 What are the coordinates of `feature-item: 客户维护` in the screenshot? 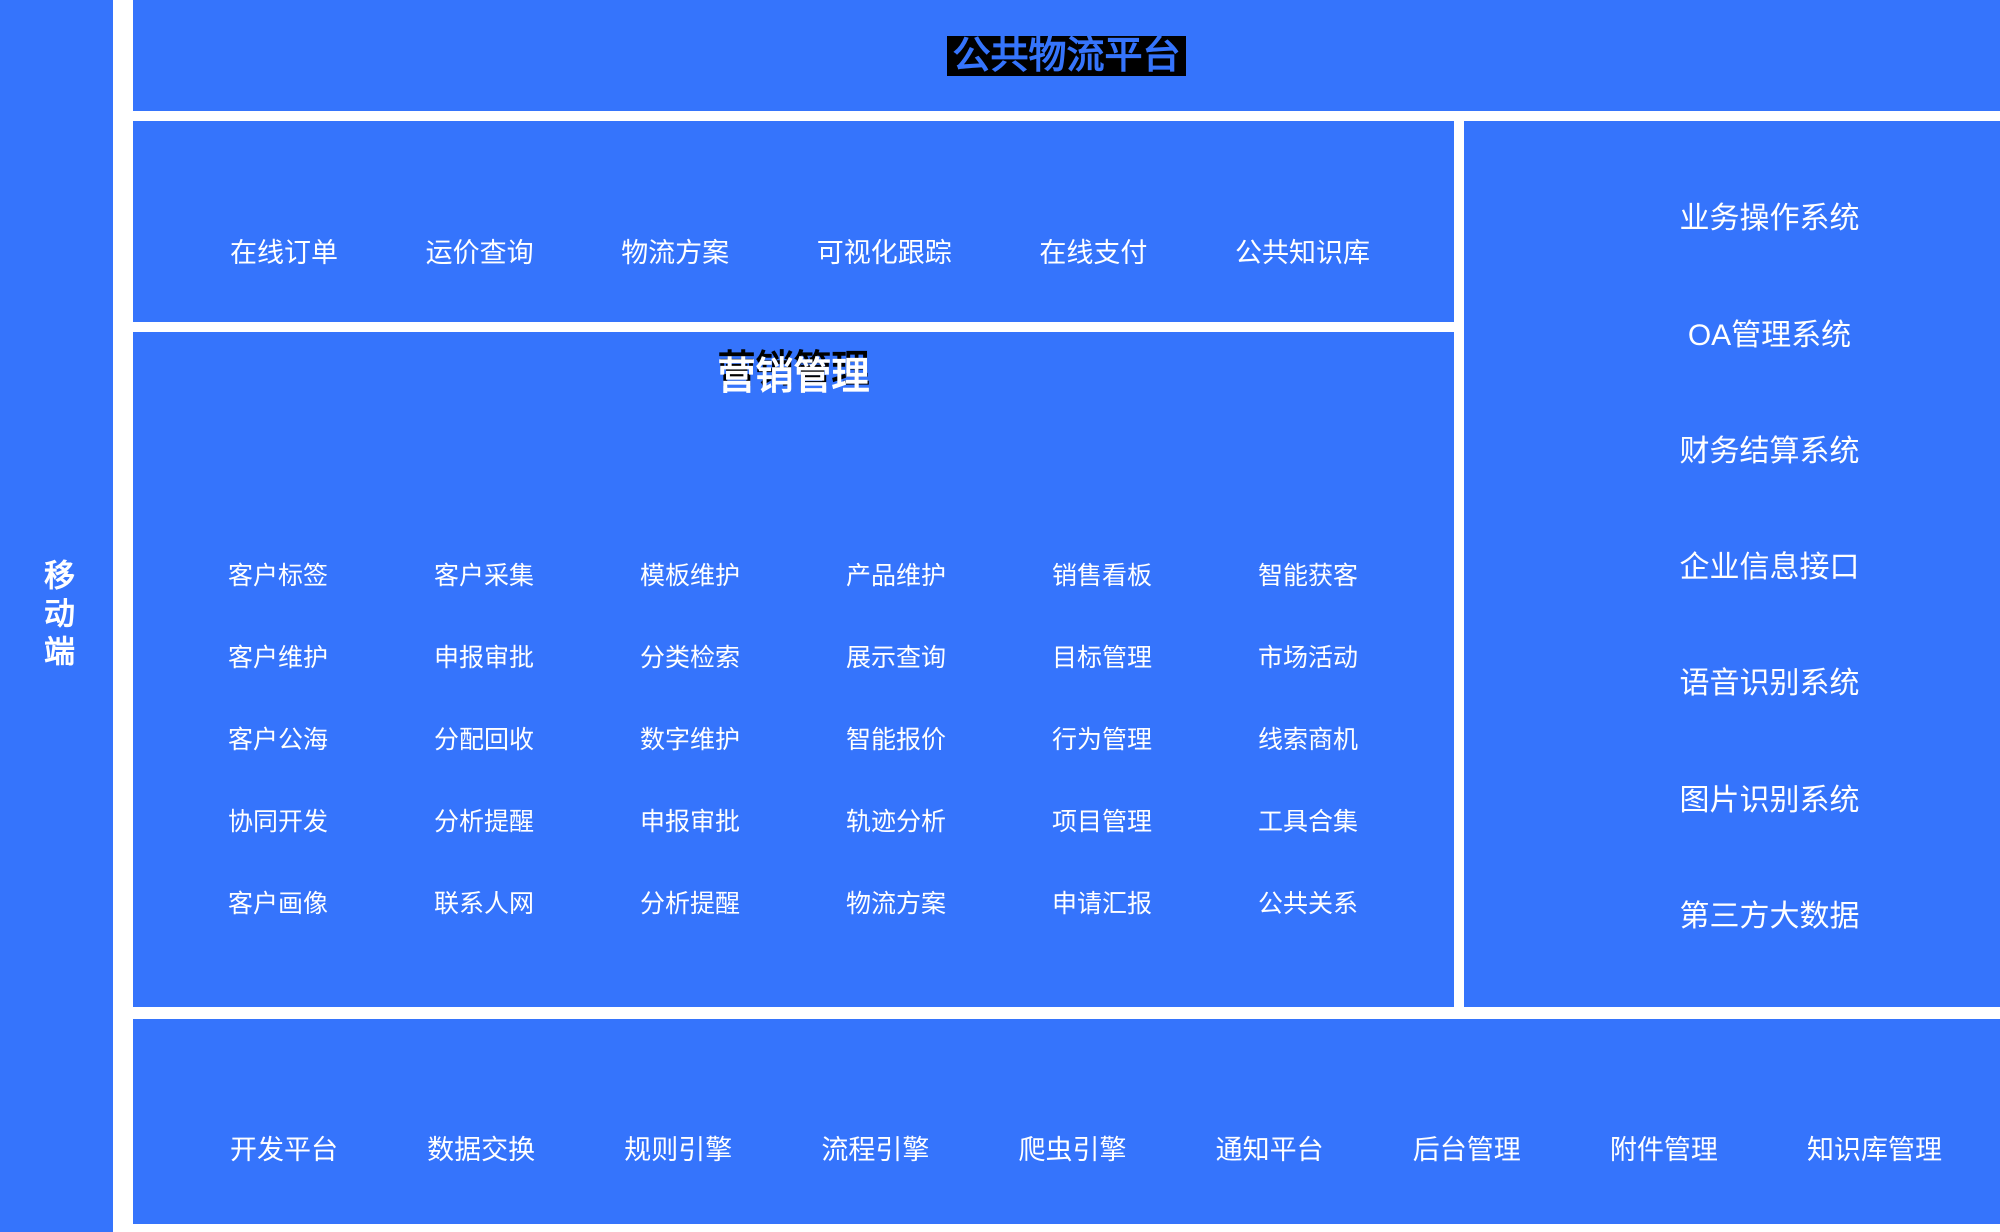 It's located at (278, 658).